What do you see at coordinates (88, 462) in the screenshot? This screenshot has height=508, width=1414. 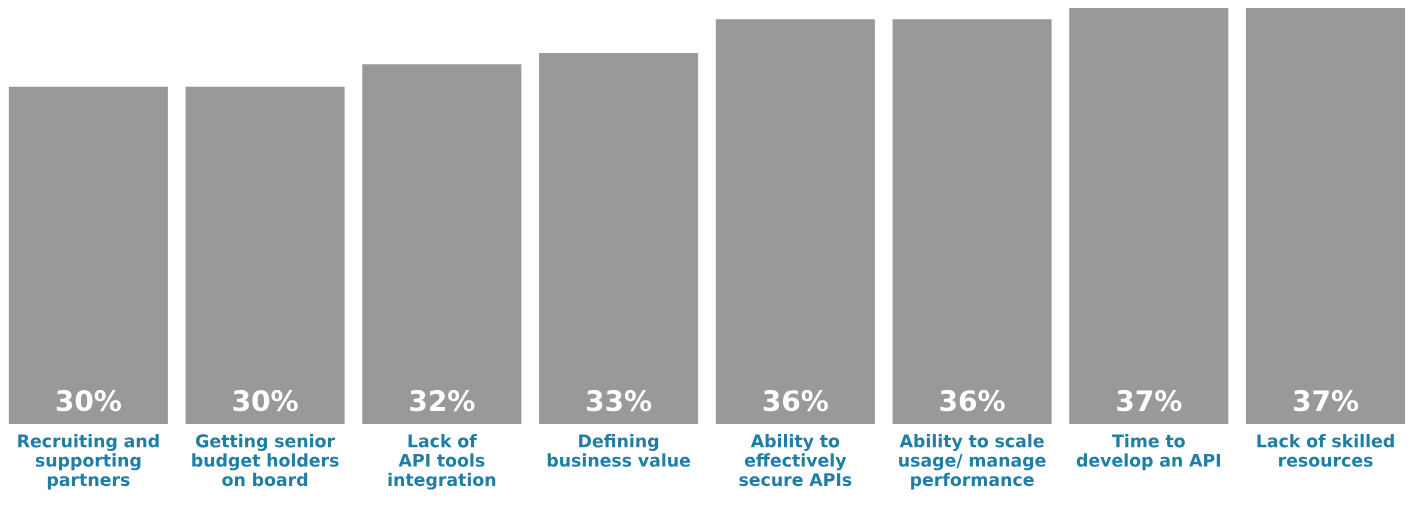 I see `x-tick-label: Recruiting and supporting partners` at bounding box center [88, 462].